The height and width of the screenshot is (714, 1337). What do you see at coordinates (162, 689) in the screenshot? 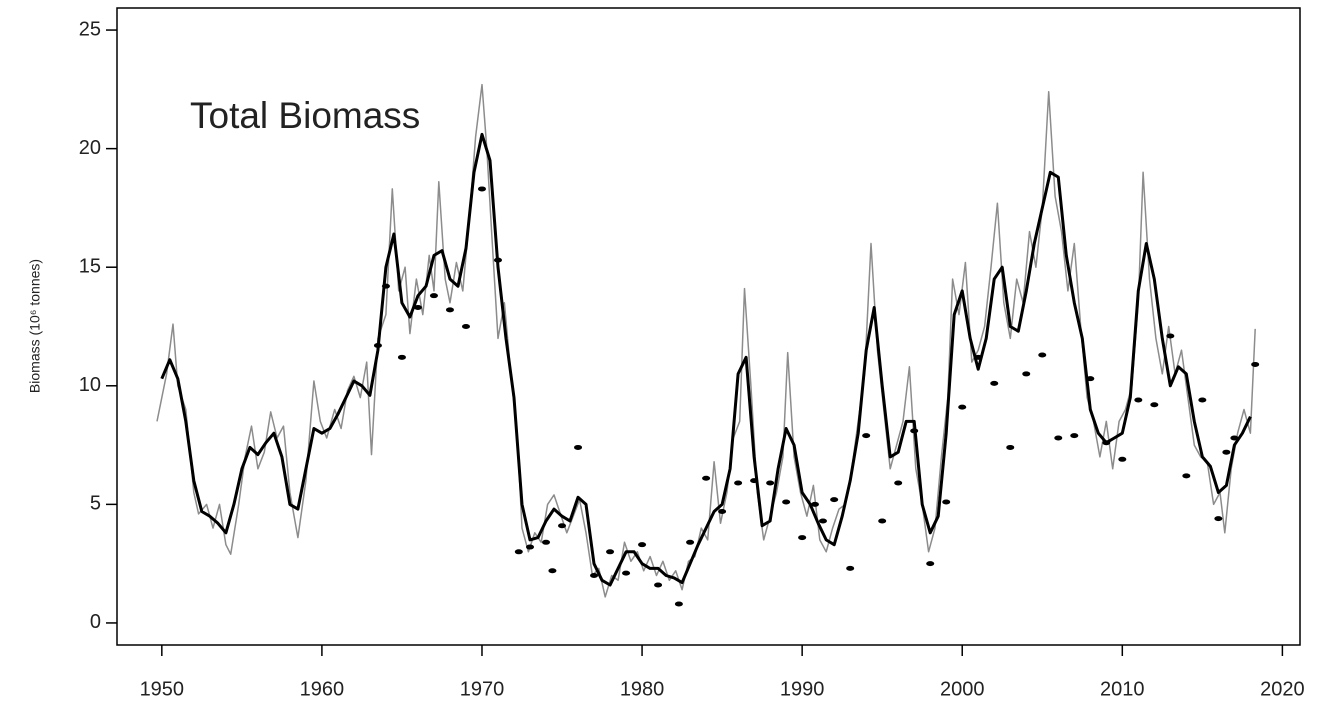
I see `x-tick-label: 1950` at bounding box center [162, 689].